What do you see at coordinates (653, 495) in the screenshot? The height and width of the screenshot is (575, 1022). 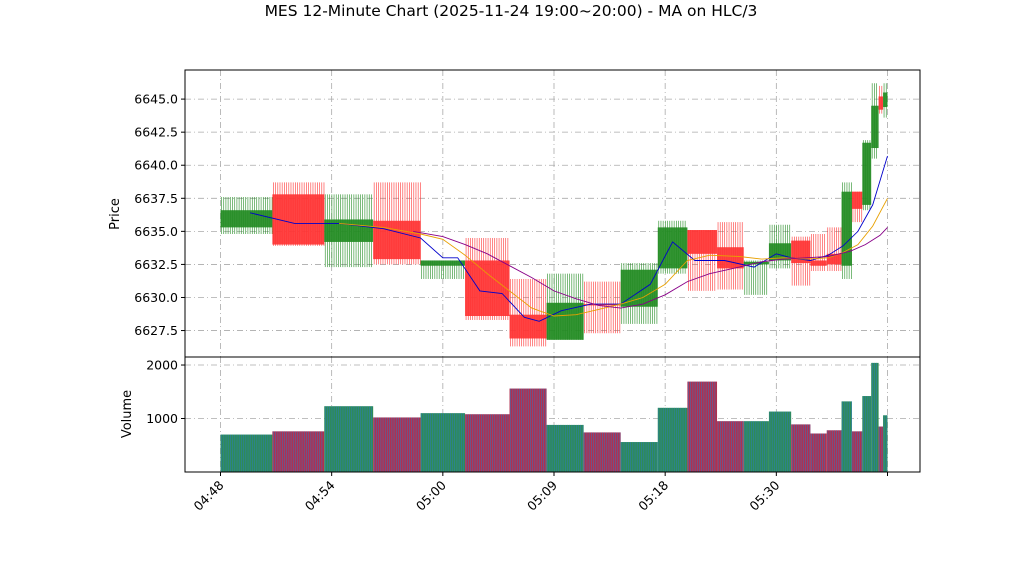 I see `x-tick-label: 05:18` at bounding box center [653, 495].